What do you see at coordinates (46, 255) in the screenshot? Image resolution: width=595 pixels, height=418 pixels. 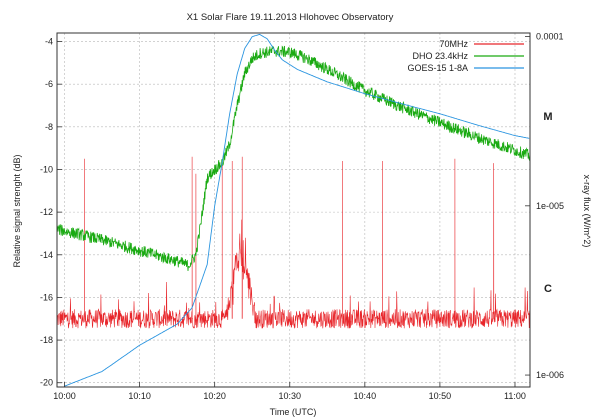 I see `y-tick-label: -14` at bounding box center [46, 255].